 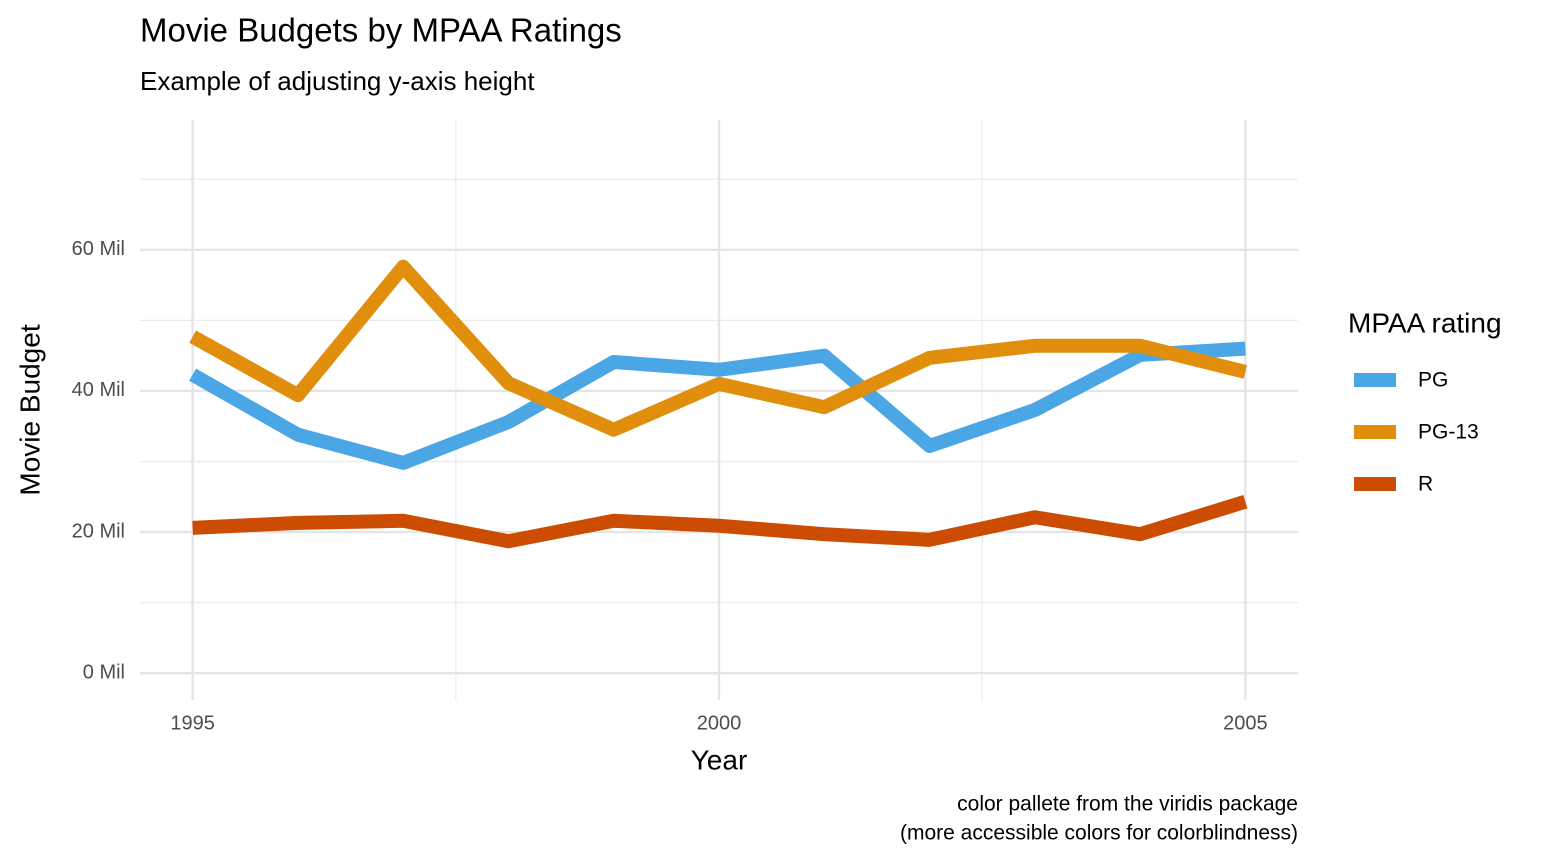 I want to click on legend-label: PG-13, so click(x=1448, y=432).